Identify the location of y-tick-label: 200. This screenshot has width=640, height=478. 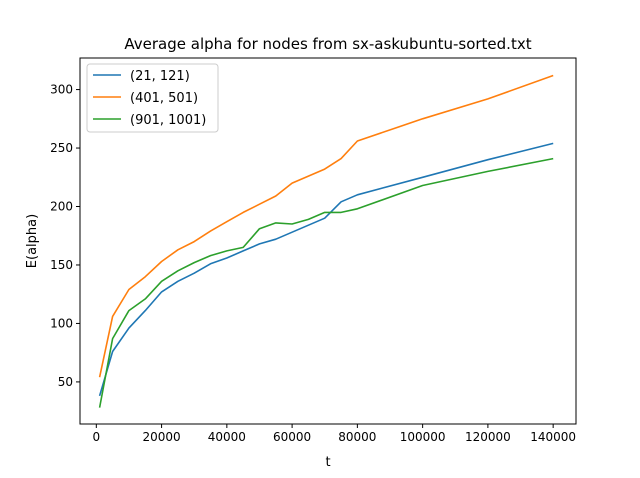
(61, 207).